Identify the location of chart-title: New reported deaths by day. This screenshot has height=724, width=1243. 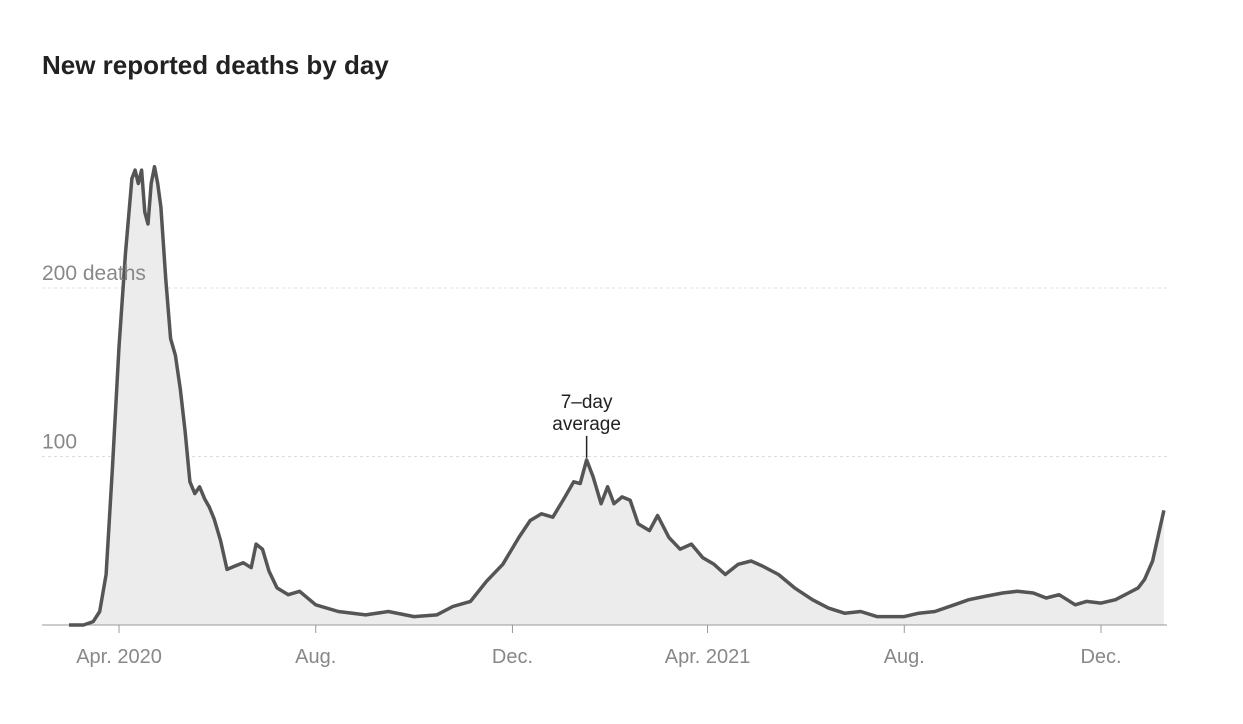
(215, 65).